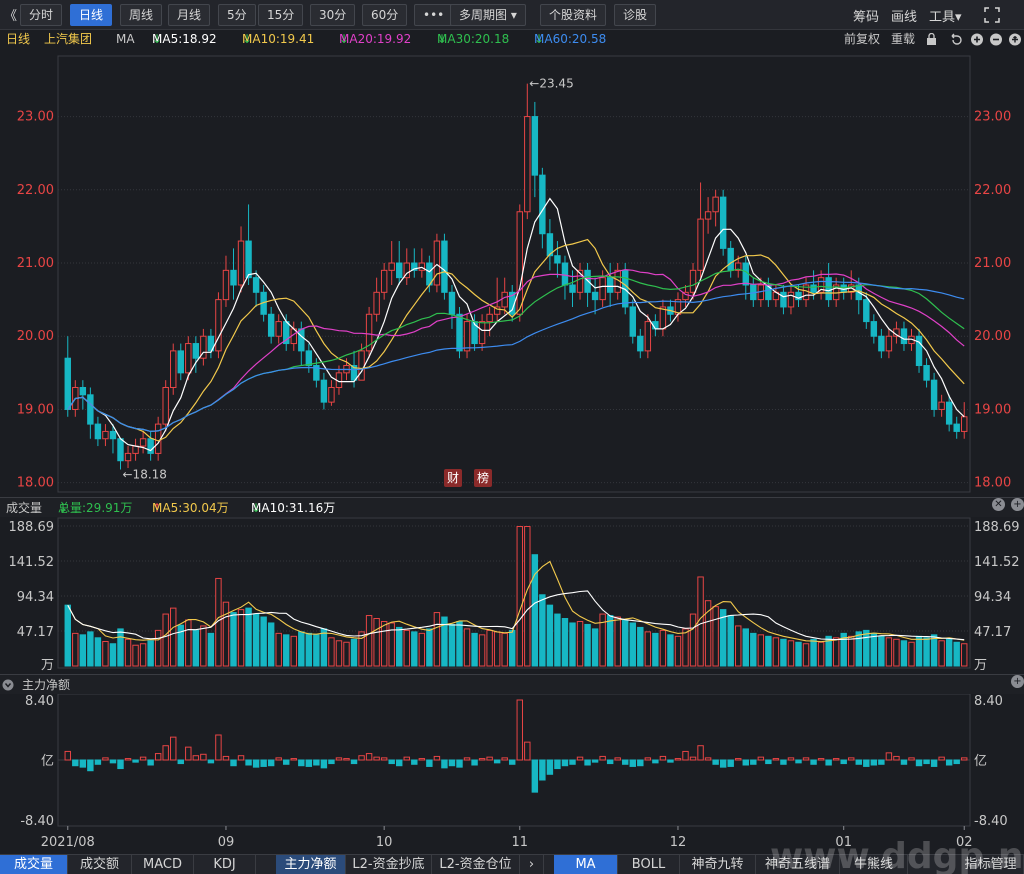 This screenshot has height=874, width=1024. What do you see at coordinates (311, 864) in the screenshot?
I see `bottom-tab-4: 主力净额` at bounding box center [311, 864].